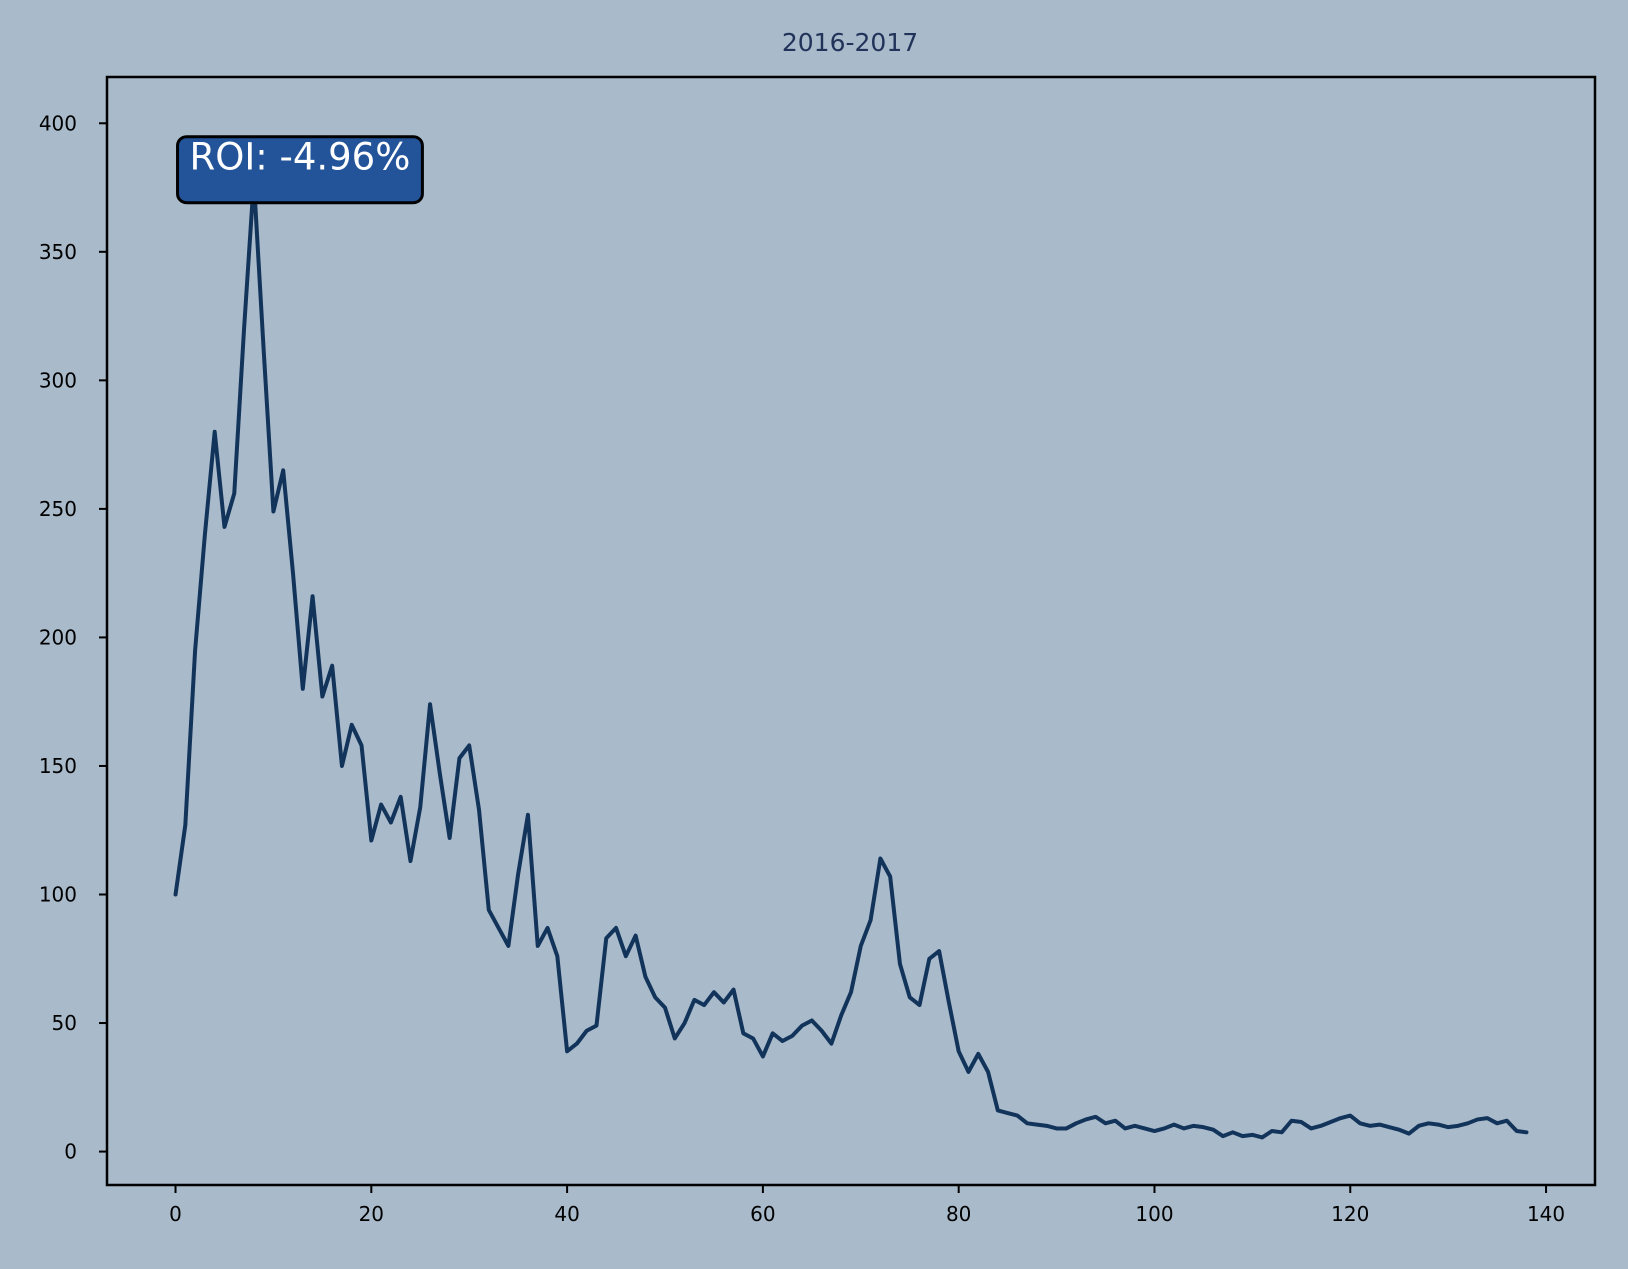 The height and width of the screenshot is (1269, 1628). Describe the element at coordinates (1546, 1214) in the screenshot. I see `x-tick-label: 140` at that location.